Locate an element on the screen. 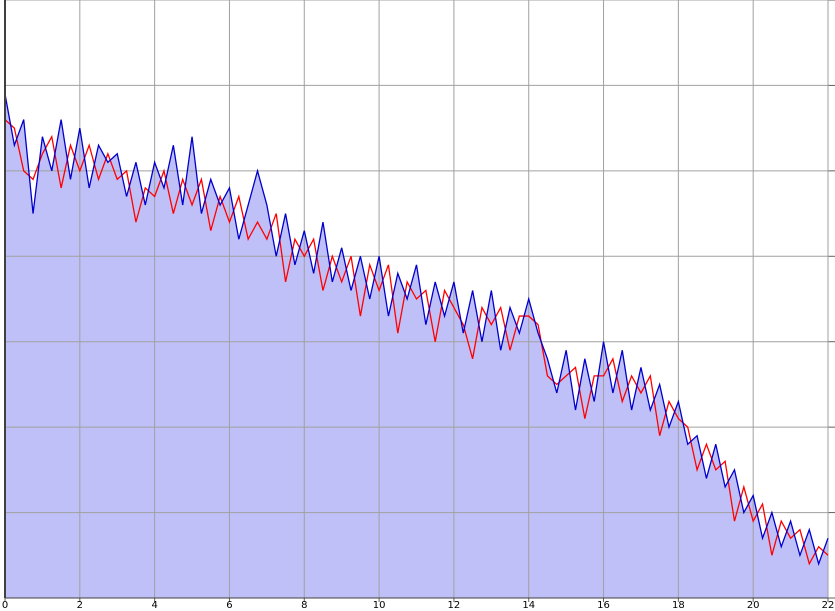  x-tick-label: 22 is located at coordinates (828, 605).